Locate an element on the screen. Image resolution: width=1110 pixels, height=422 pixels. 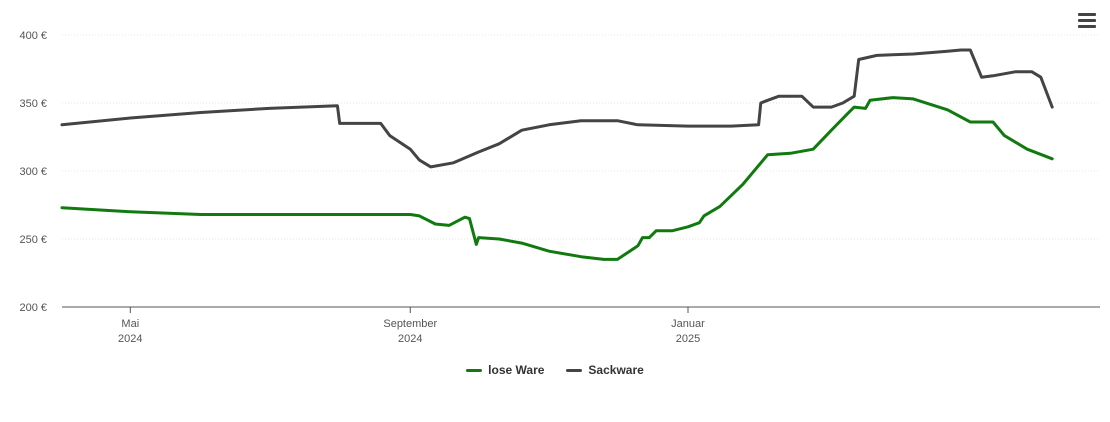
x-tick-sublabel: 2025 is located at coordinates (688, 339).